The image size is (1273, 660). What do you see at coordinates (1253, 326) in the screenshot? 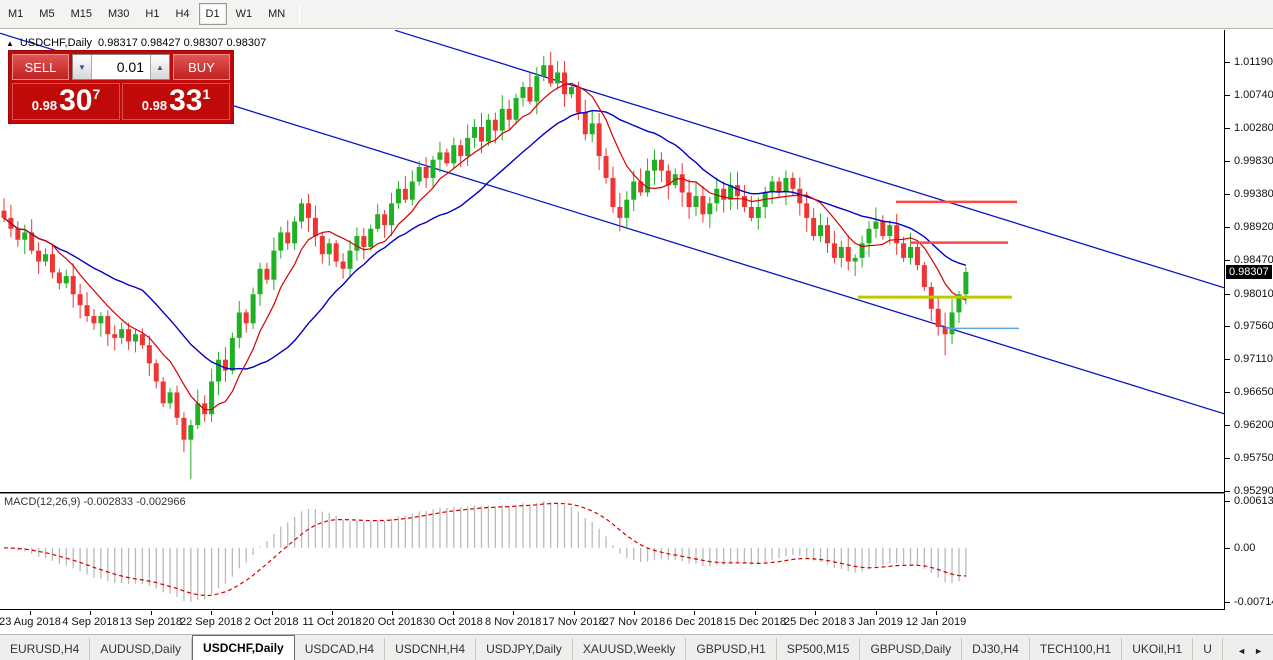
I see `price-axis-label: 0.97560` at bounding box center [1253, 326].